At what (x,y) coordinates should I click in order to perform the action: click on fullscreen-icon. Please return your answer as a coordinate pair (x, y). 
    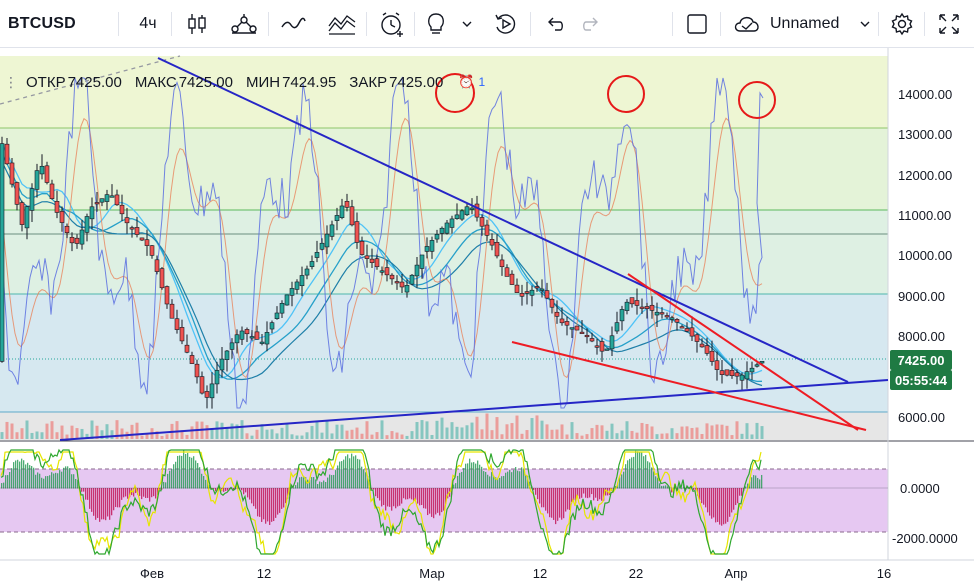
    Looking at the image, I should click on (949, 24).